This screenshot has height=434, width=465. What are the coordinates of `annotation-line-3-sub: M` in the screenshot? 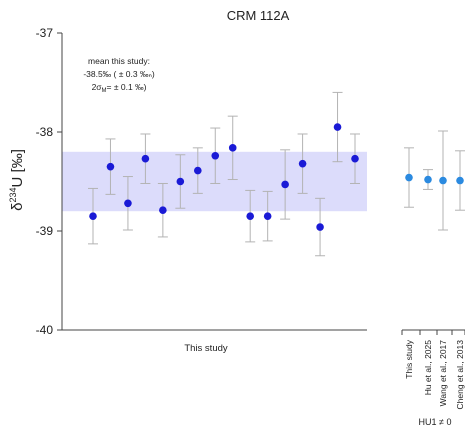 It's located at (104, 91).